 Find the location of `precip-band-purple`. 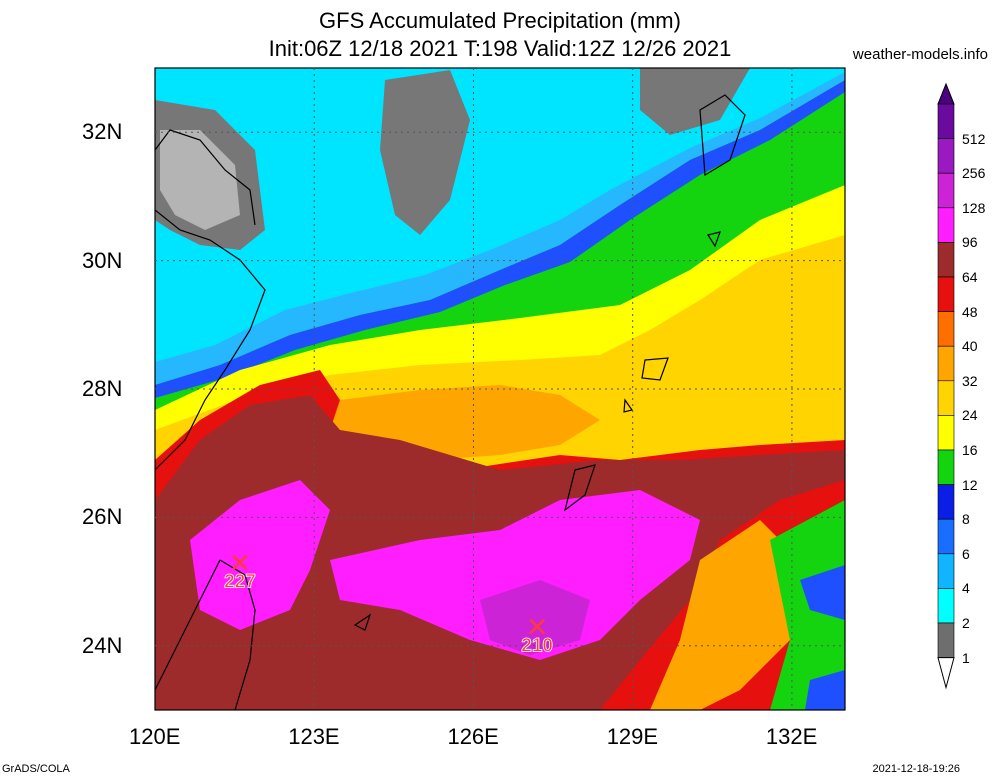

precip-band-purple is located at coordinates (535, 617).